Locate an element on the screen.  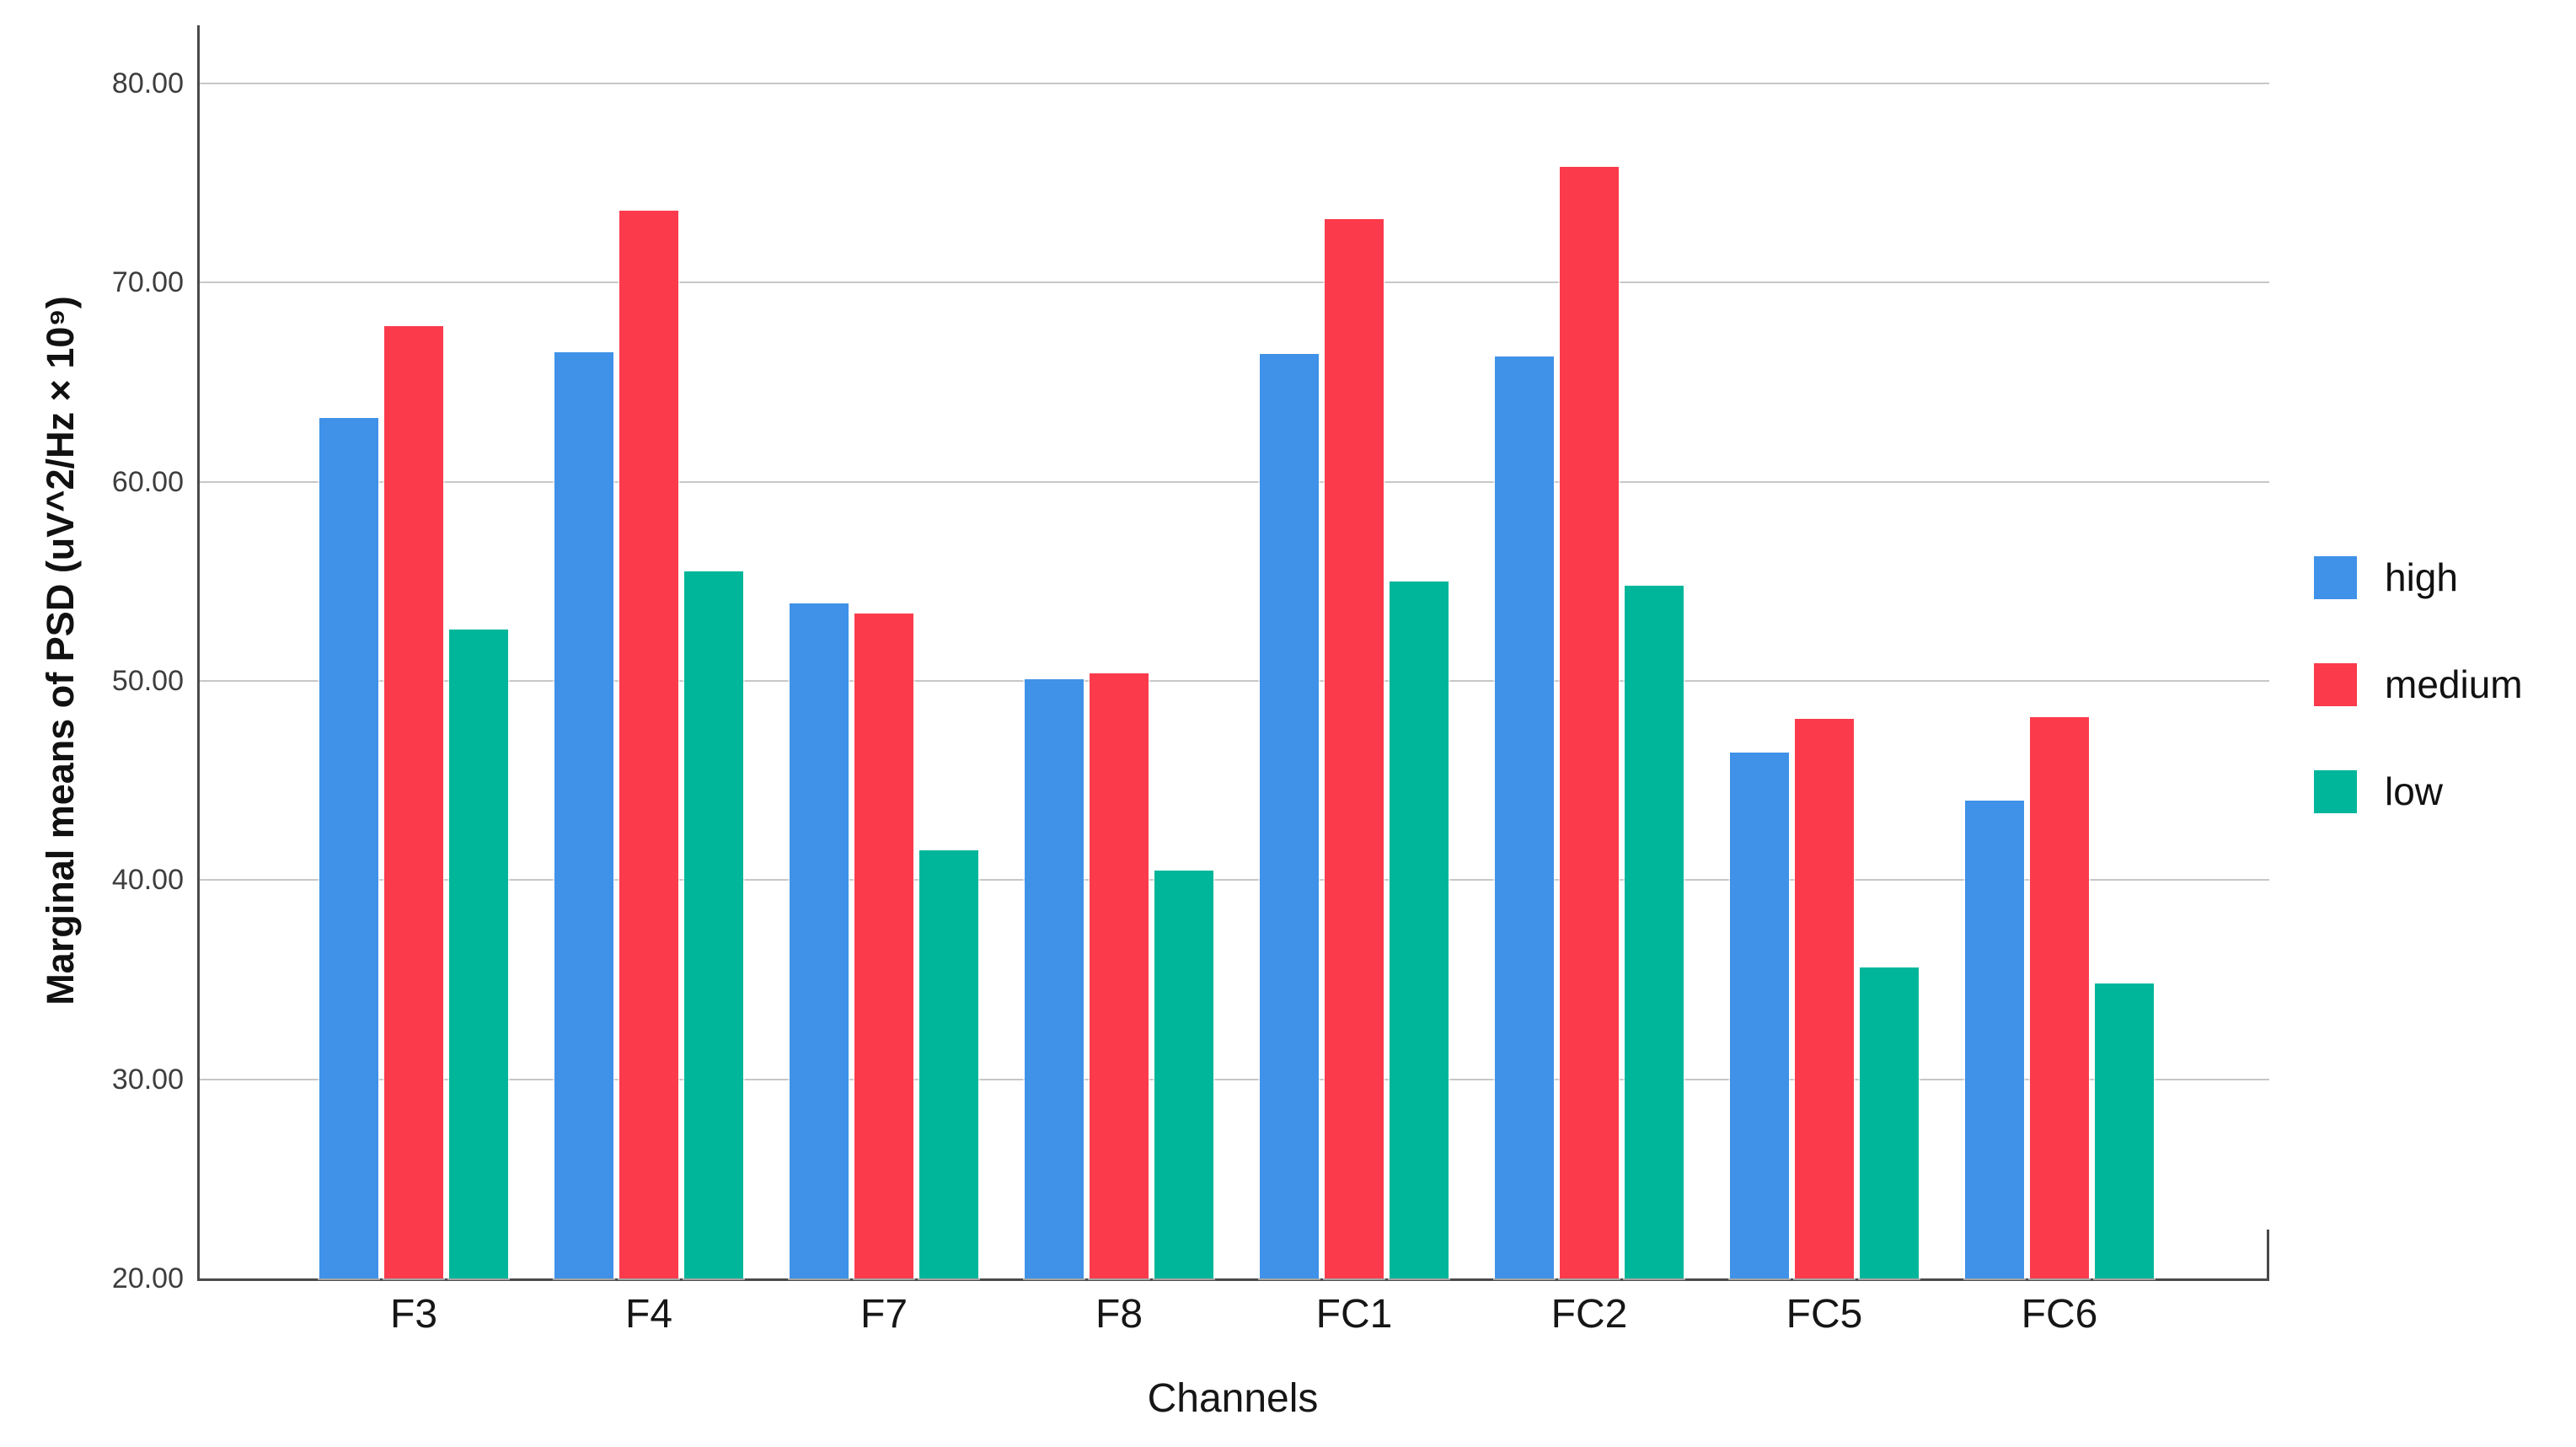
bar-F8-high is located at coordinates (1054, 978).